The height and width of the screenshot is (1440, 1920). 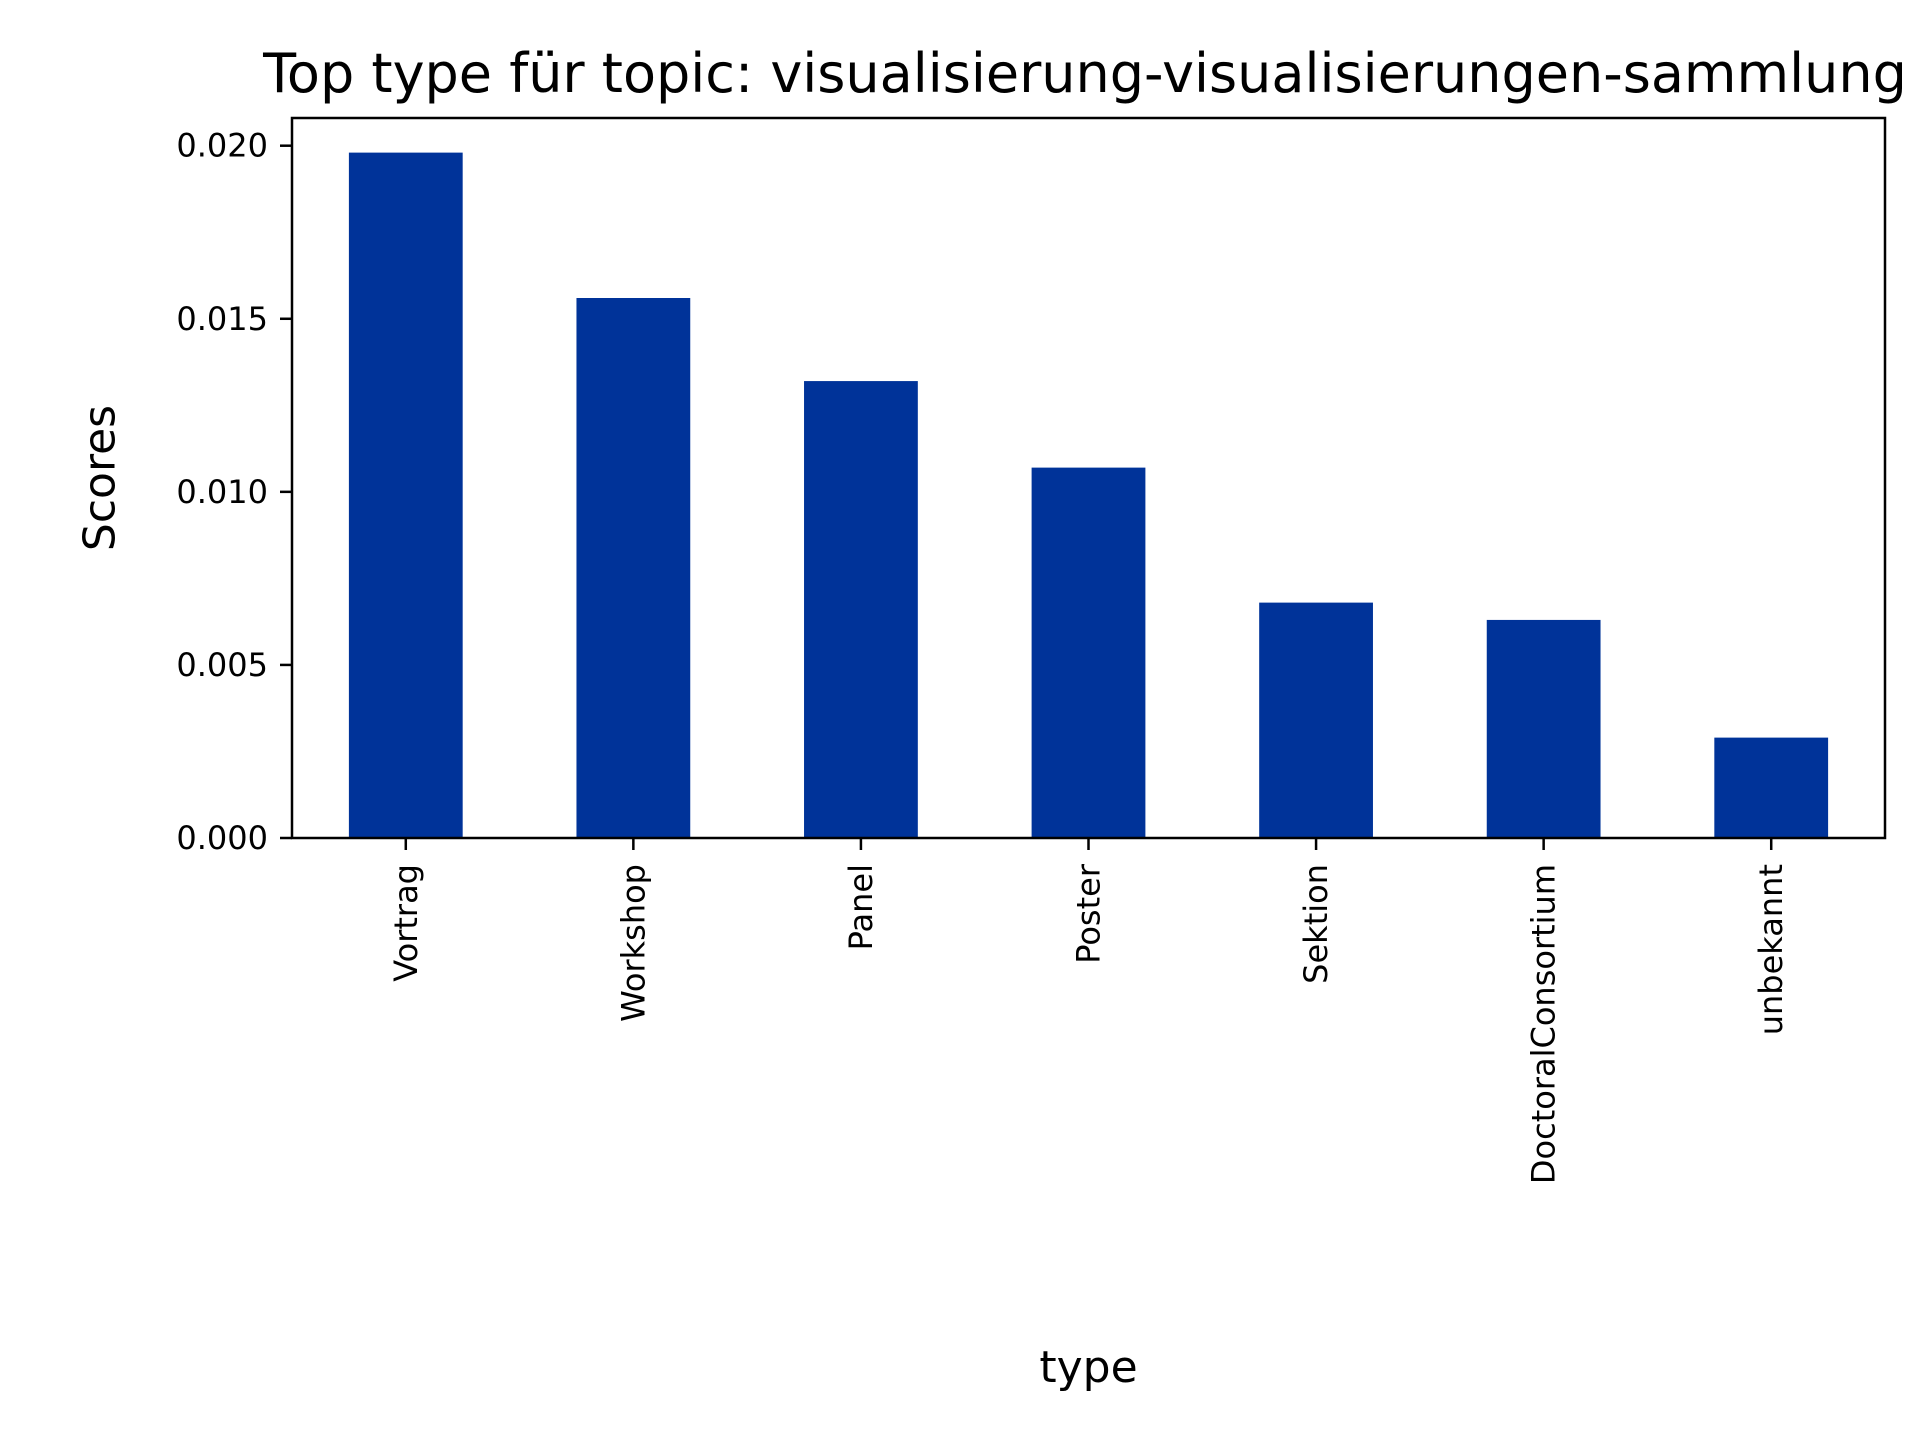 What do you see at coordinates (1088, 652) in the screenshot?
I see `bar-poster` at bounding box center [1088, 652].